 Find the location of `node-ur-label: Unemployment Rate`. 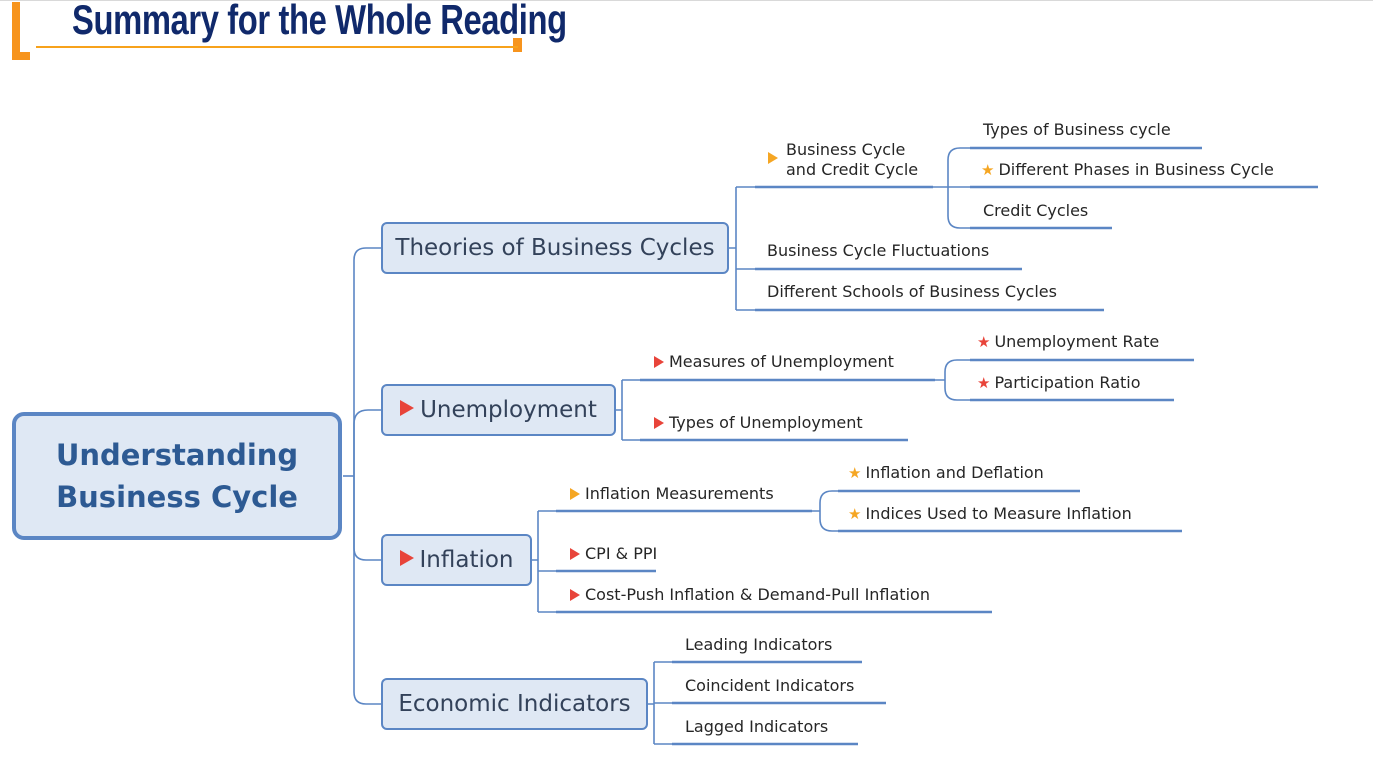

node-ur-label: Unemployment Rate is located at coordinates (1077, 341).